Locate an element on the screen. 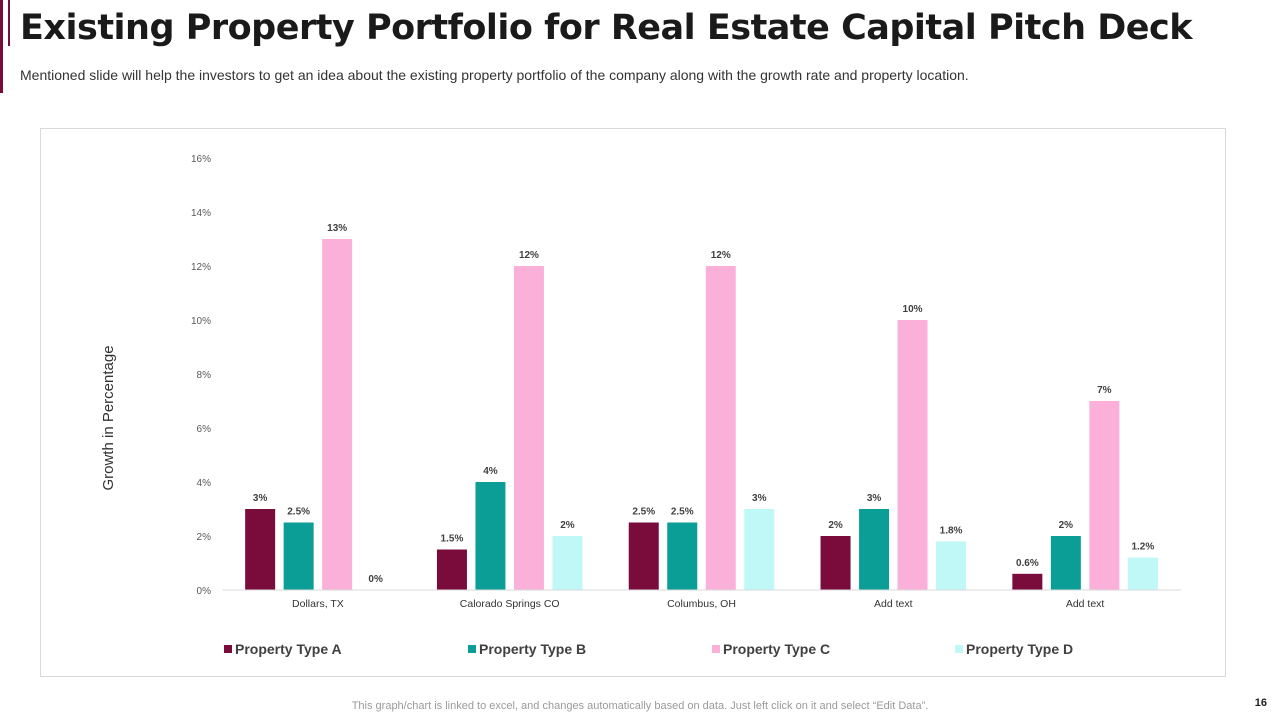 The image size is (1280, 720). y-axis-ticks: 0% 2% 4% 6% 8% 10% 12% 14% 16% is located at coordinates (201, 375).